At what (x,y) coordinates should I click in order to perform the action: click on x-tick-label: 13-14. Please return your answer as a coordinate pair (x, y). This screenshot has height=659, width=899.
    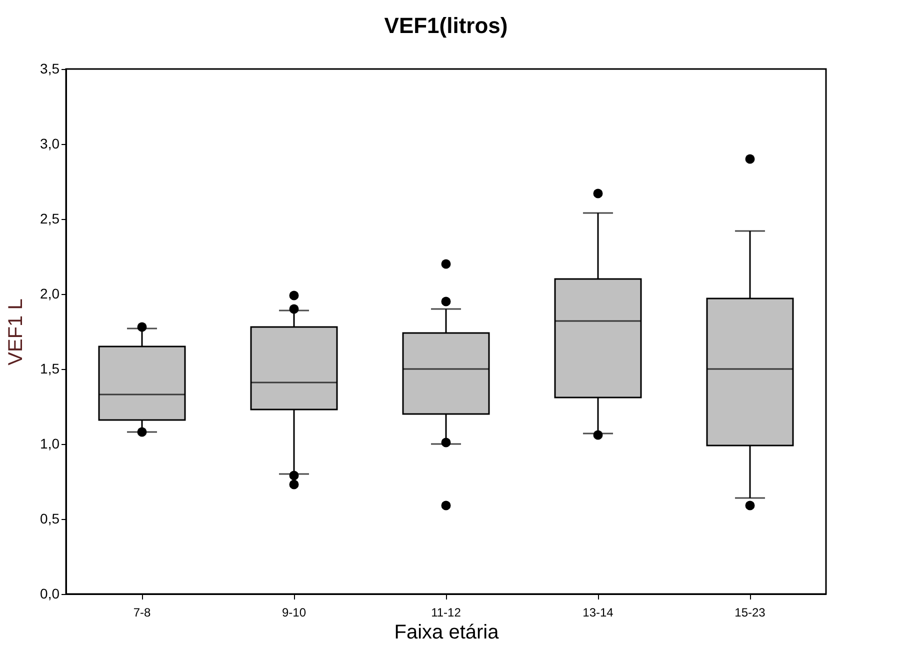
    Looking at the image, I should click on (598, 613).